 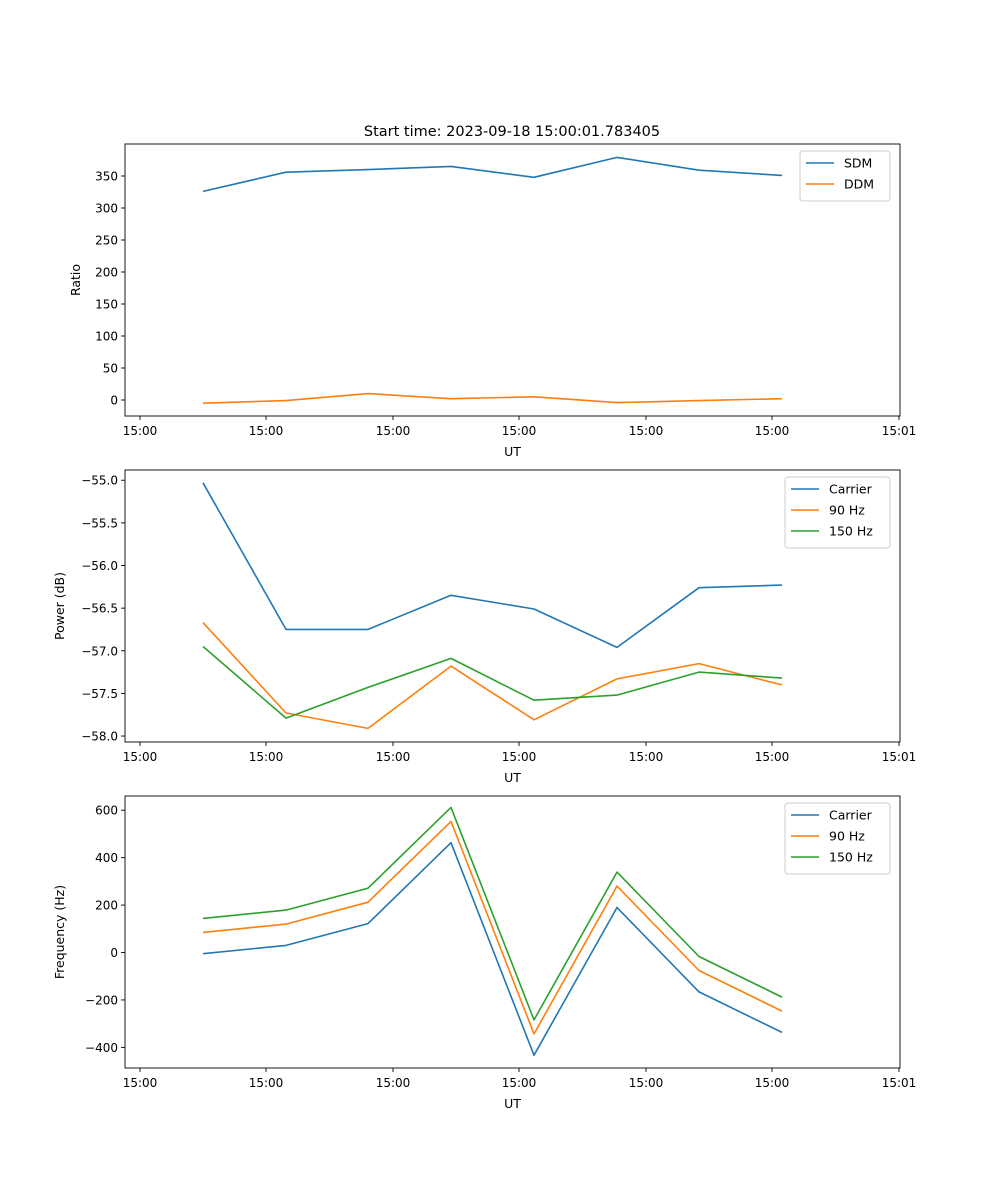 What do you see at coordinates (106, 811) in the screenshot?
I see `y-tick-label: 600` at bounding box center [106, 811].